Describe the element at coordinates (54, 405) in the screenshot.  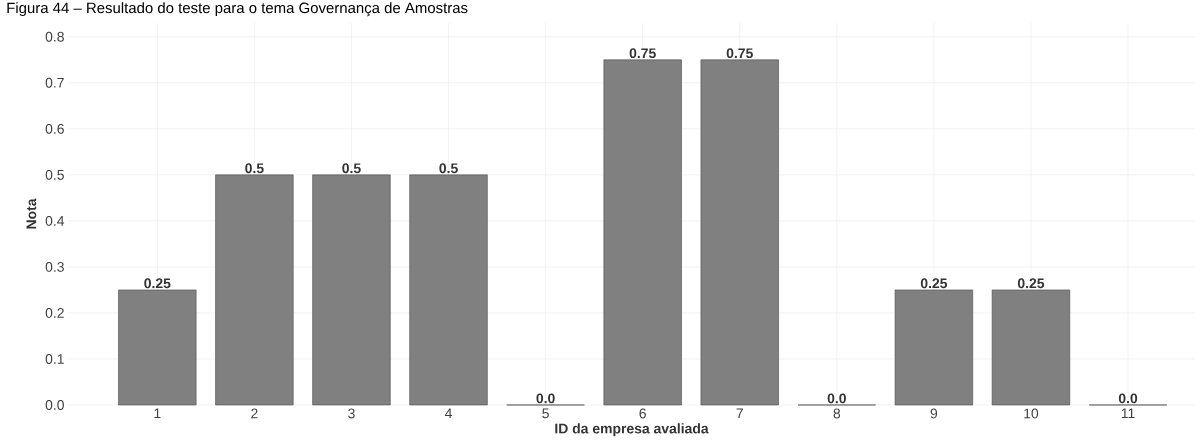
I see `text: 0.0` at that location.